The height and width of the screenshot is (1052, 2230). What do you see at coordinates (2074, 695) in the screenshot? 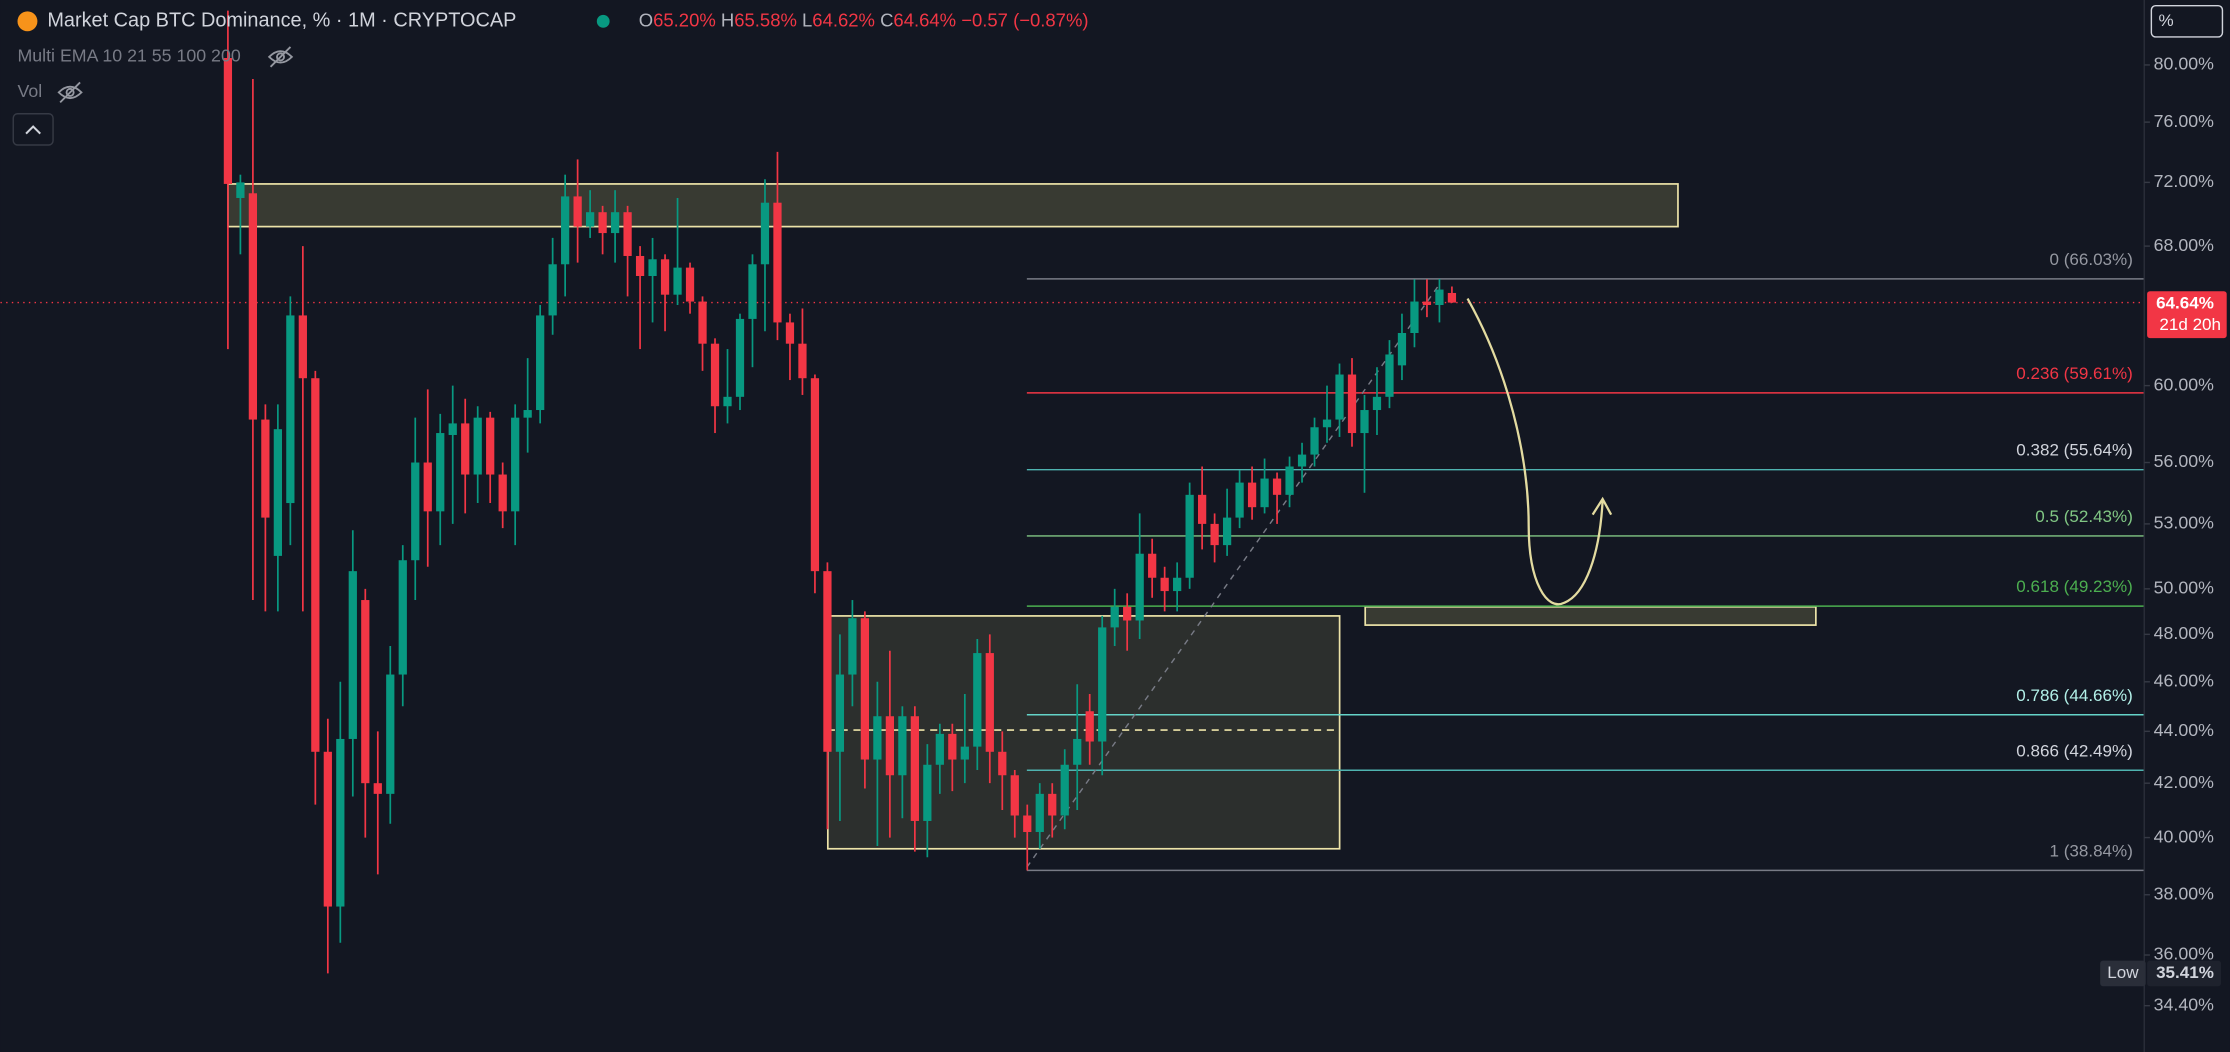
I see `fib-label: 0.786 (44.66%)` at bounding box center [2074, 695].